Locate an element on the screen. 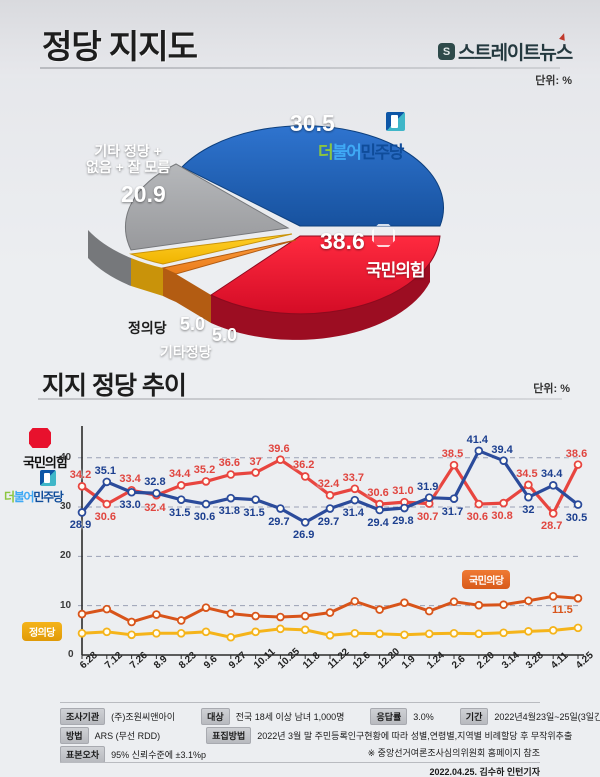 The height and width of the screenshot is (777, 600). legend-kmd-pill: 국민의당 is located at coordinates (486, 579).